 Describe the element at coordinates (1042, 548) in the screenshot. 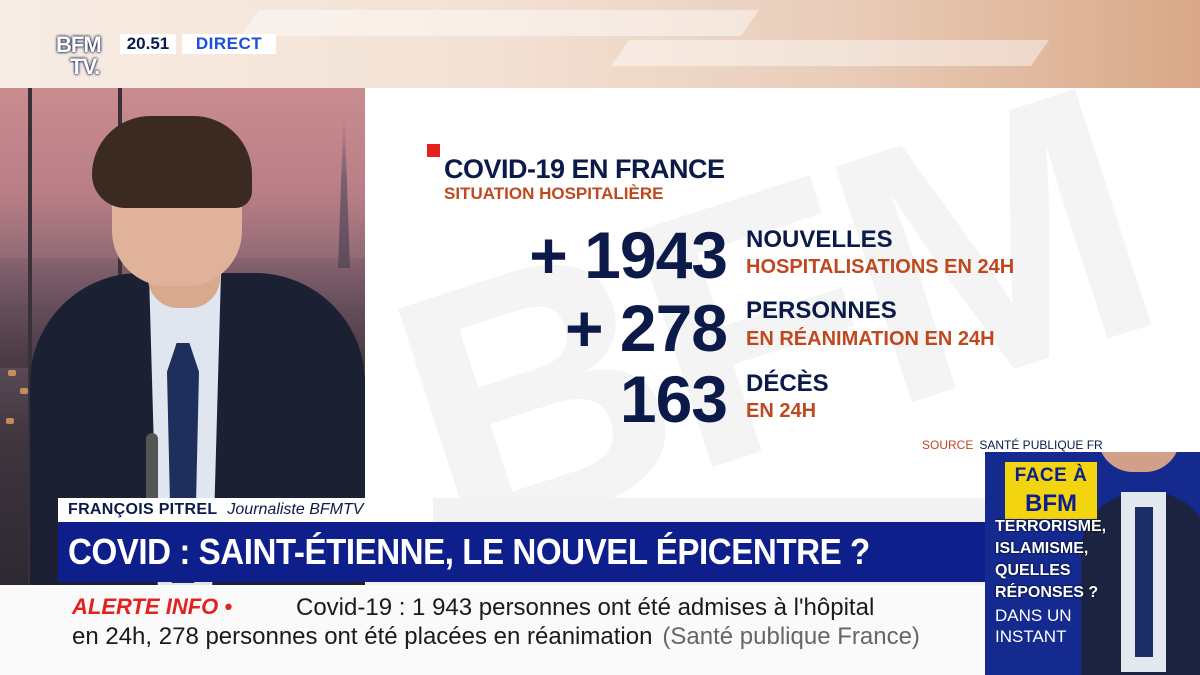

I see `teaser-topic: ISLAMISME,` at that location.